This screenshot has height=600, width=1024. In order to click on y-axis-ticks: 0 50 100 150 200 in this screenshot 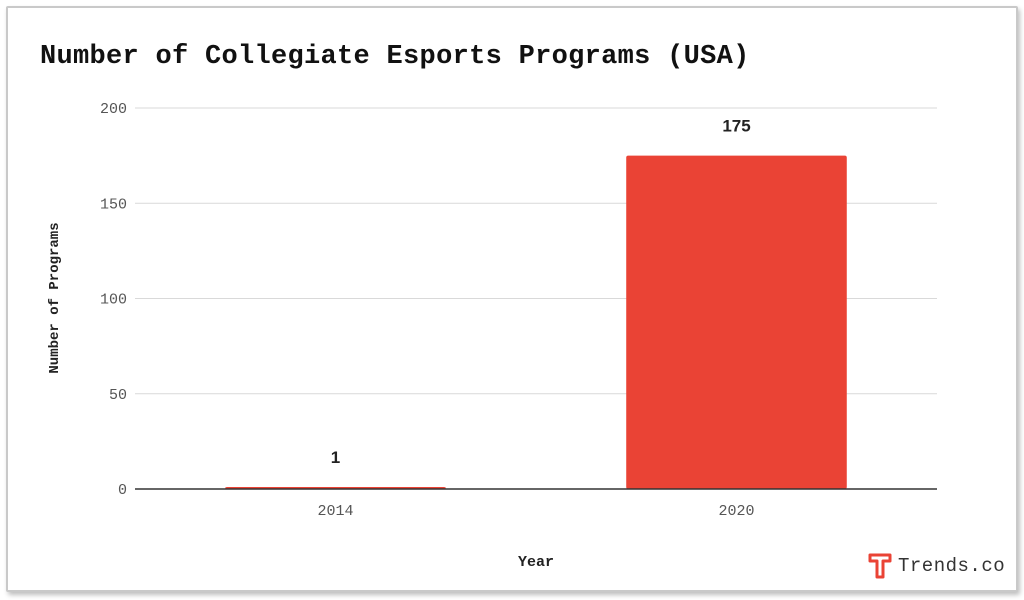, I will do `click(113, 300)`.